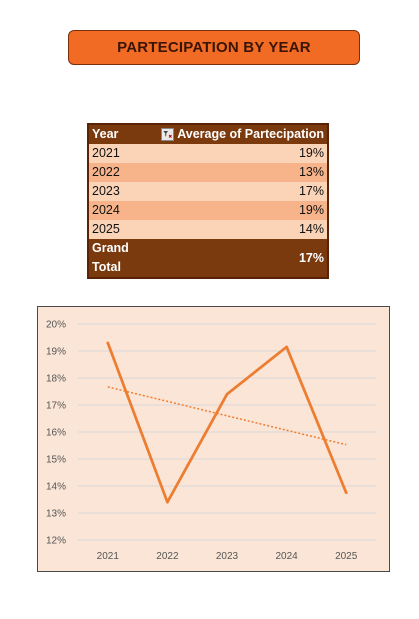 This screenshot has height=619, width=419. What do you see at coordinates (56, 325) in the screenshot?
I see `y-tick-label: 20%` at bounding box center [56, 325].